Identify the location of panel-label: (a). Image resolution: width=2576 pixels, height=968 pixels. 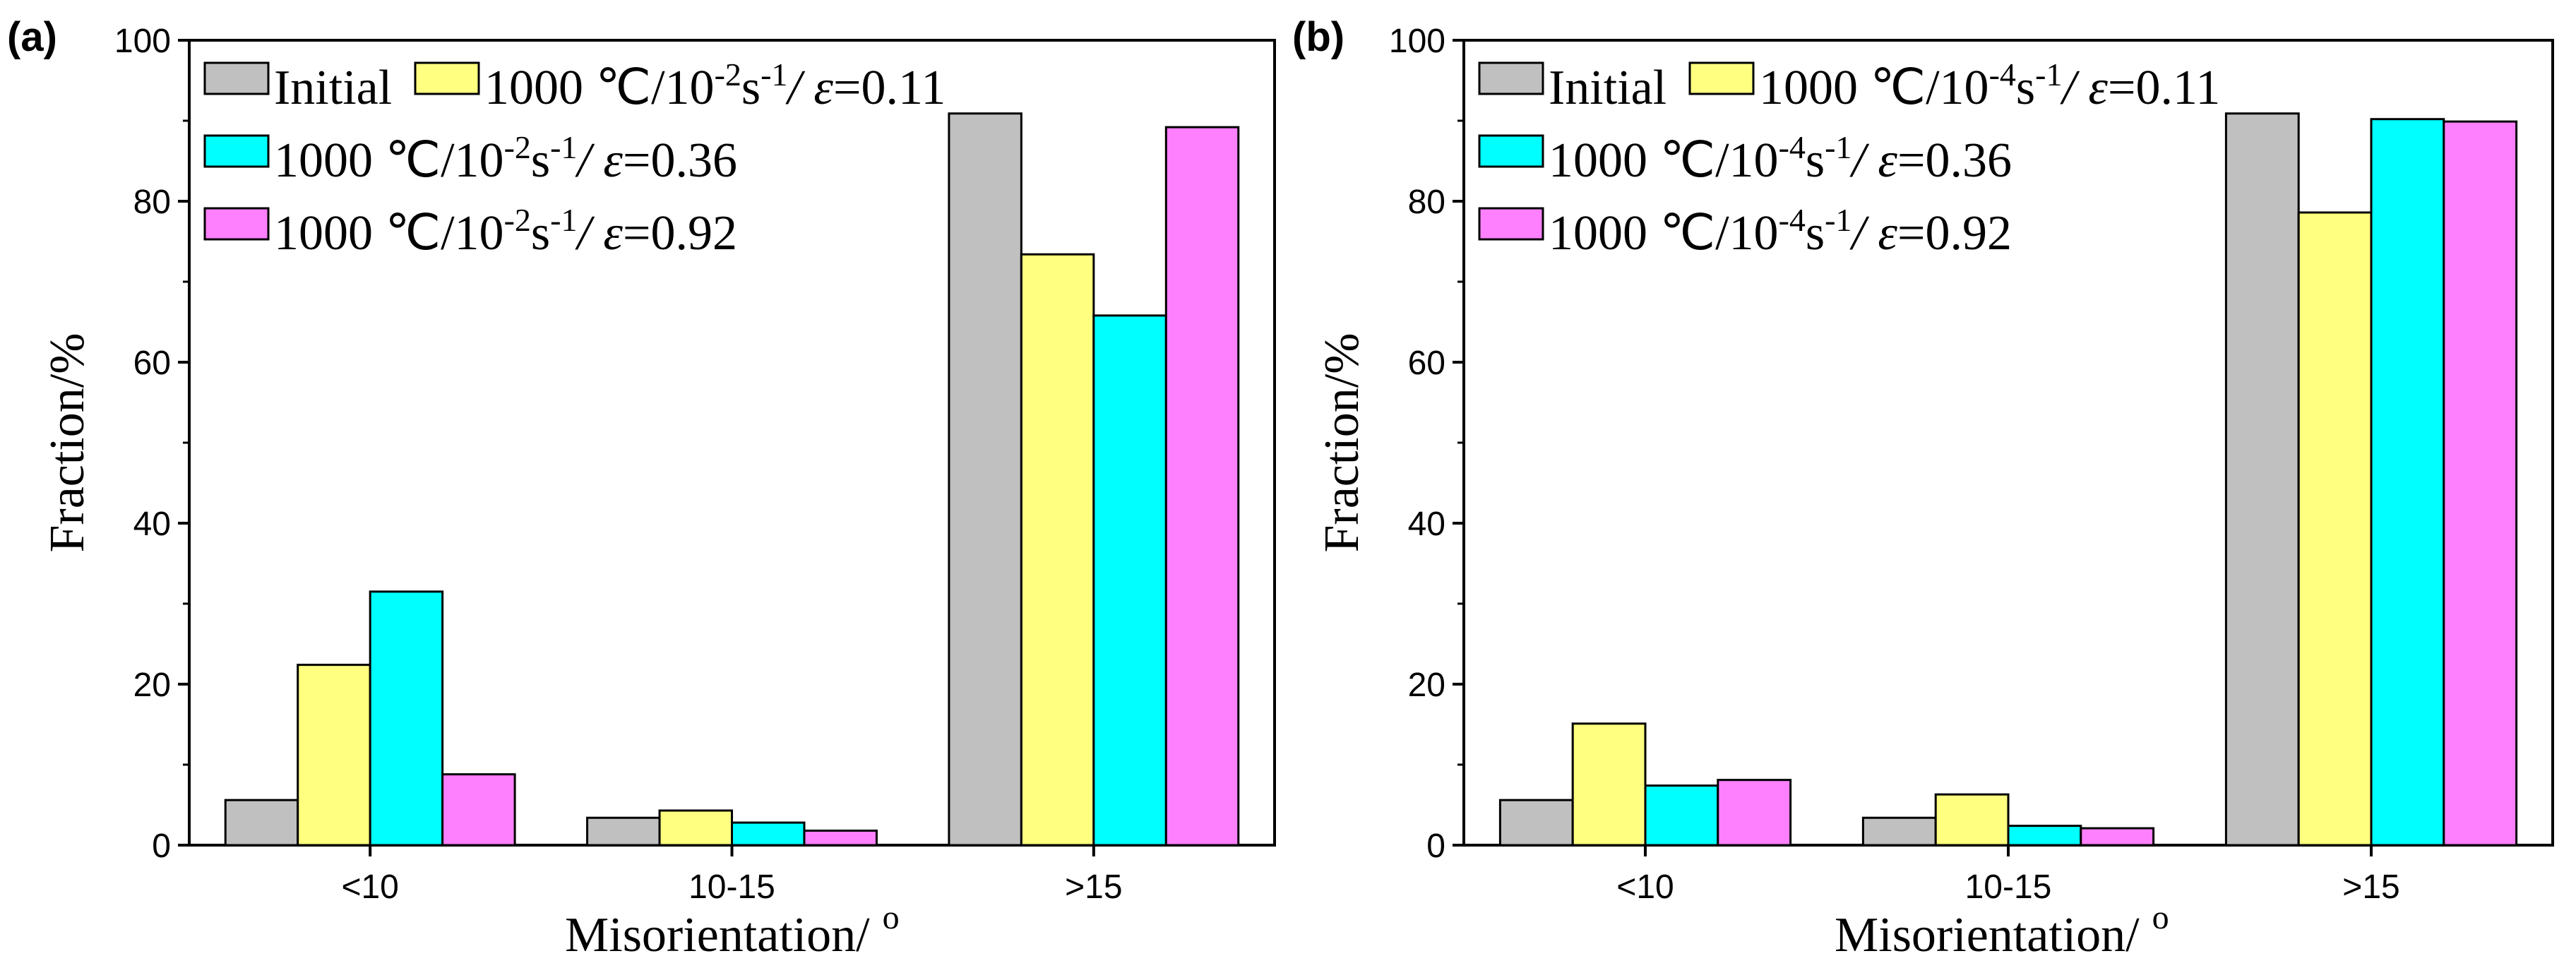
(32, 37).